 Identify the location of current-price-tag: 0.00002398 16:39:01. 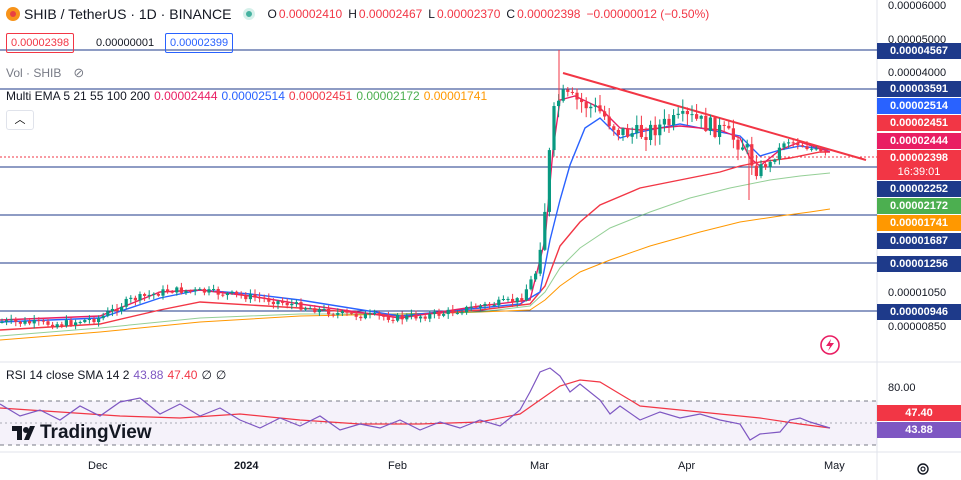
(919, 165).